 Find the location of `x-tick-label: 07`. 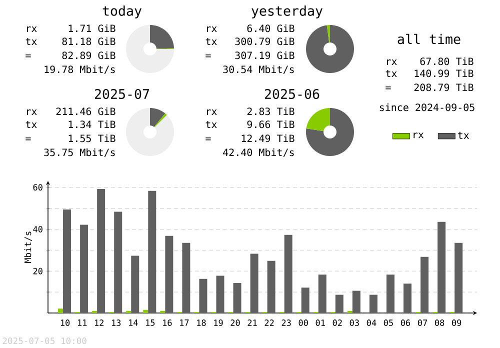

x-tick-label: 07 is located at coordinates (423, 323).